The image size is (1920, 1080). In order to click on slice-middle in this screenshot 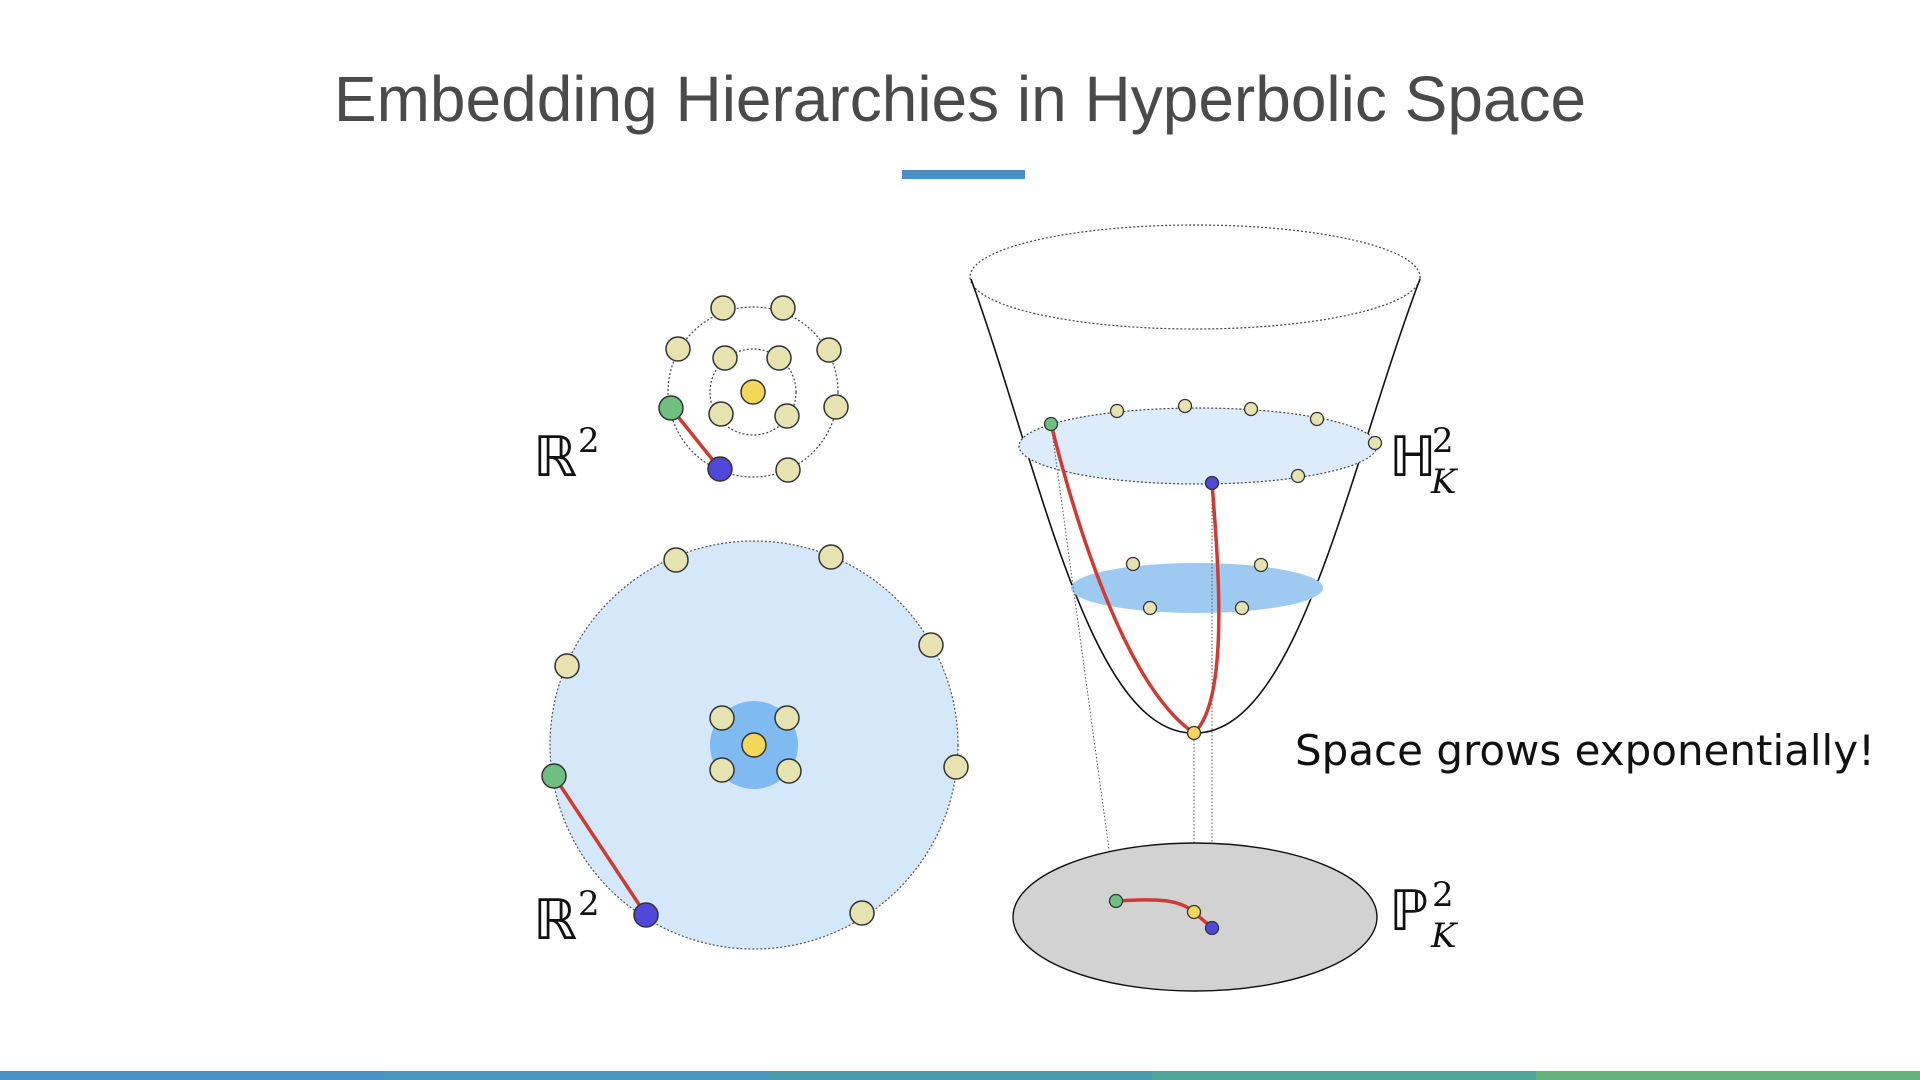, I will do `click(1197, 588)`.